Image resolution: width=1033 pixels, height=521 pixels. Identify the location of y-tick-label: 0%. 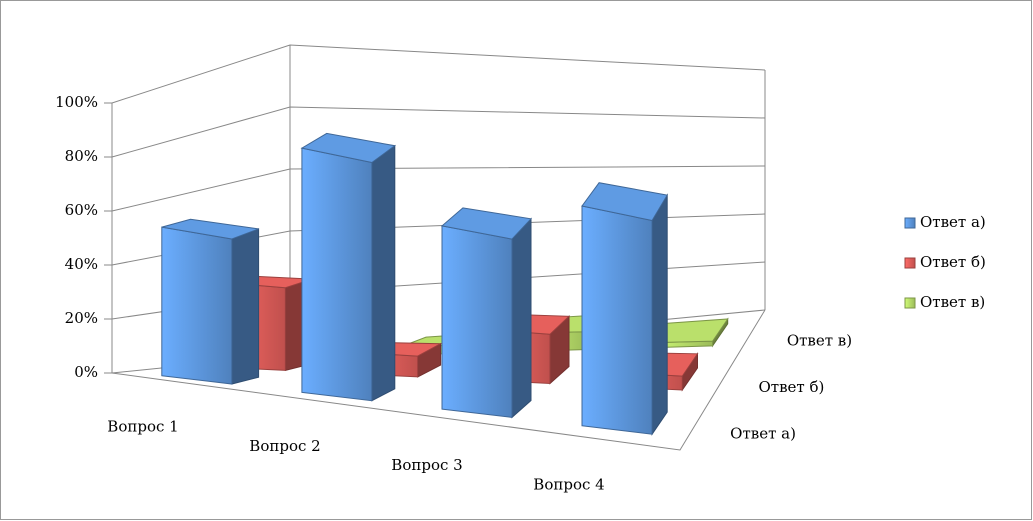
(86, 372).